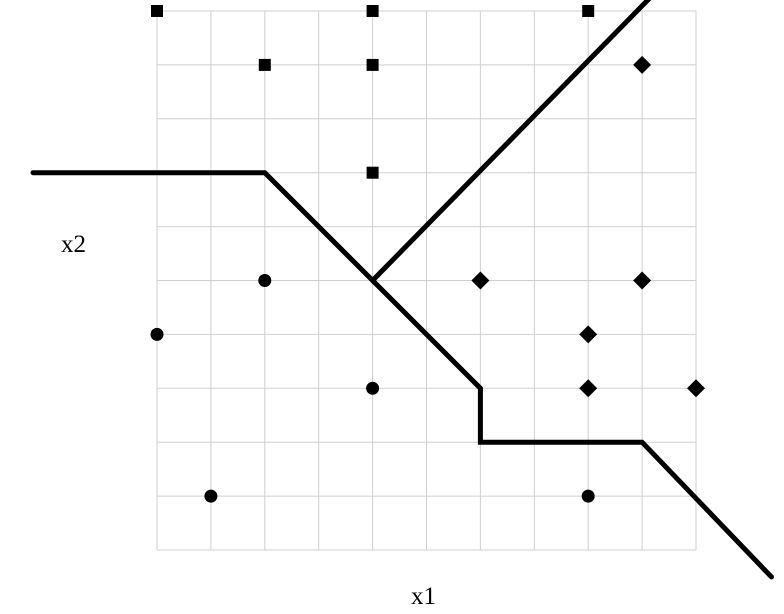 The height and width of the screenshot is (614, 784). Describe the element at coordinates (423, 596) in the screenshot. I see `x-axis-label: x1` at that location.